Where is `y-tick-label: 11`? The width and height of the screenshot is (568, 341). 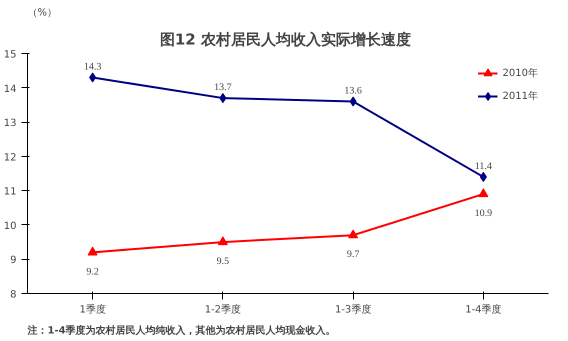 y-tick-label: 11 is located at coordinates (10, 192).